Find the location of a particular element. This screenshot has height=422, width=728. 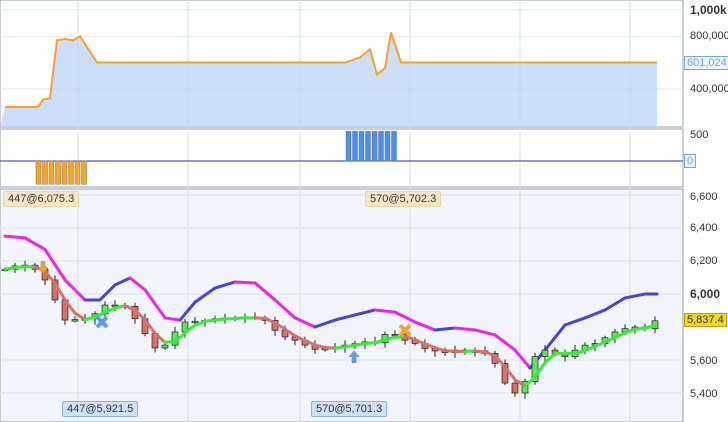

price-tick: 6,000 is located at coordinates (705, 294).